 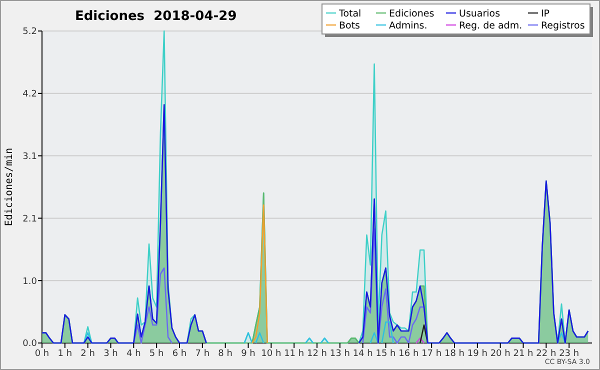 What do you see at coordinates (29, 157) in the screenshot?
I see `y-tick-label: 3.1` at bounding box center [29, 157].